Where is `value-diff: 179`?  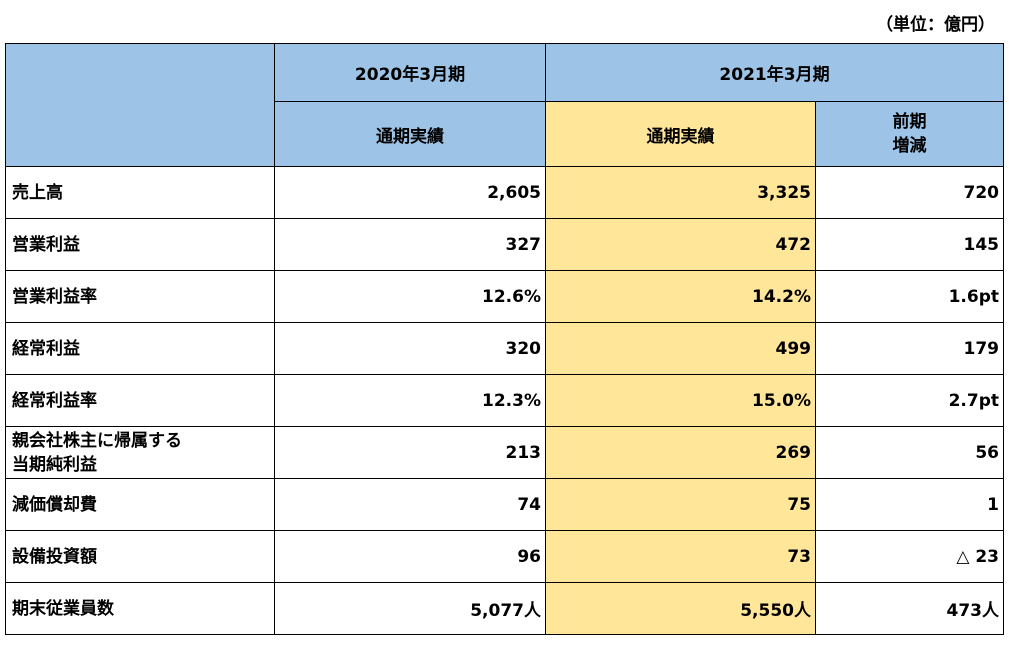 value-diff: 179 is located at coordinates (909, 348).